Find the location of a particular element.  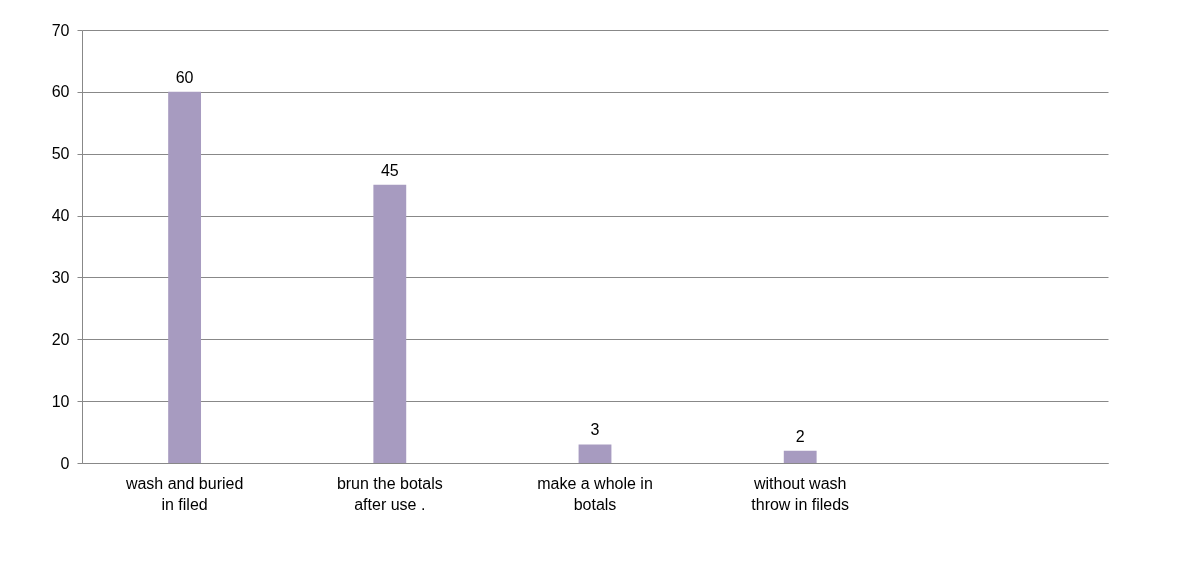

y-tick-label: 30 is located at coordinates (60, 277).